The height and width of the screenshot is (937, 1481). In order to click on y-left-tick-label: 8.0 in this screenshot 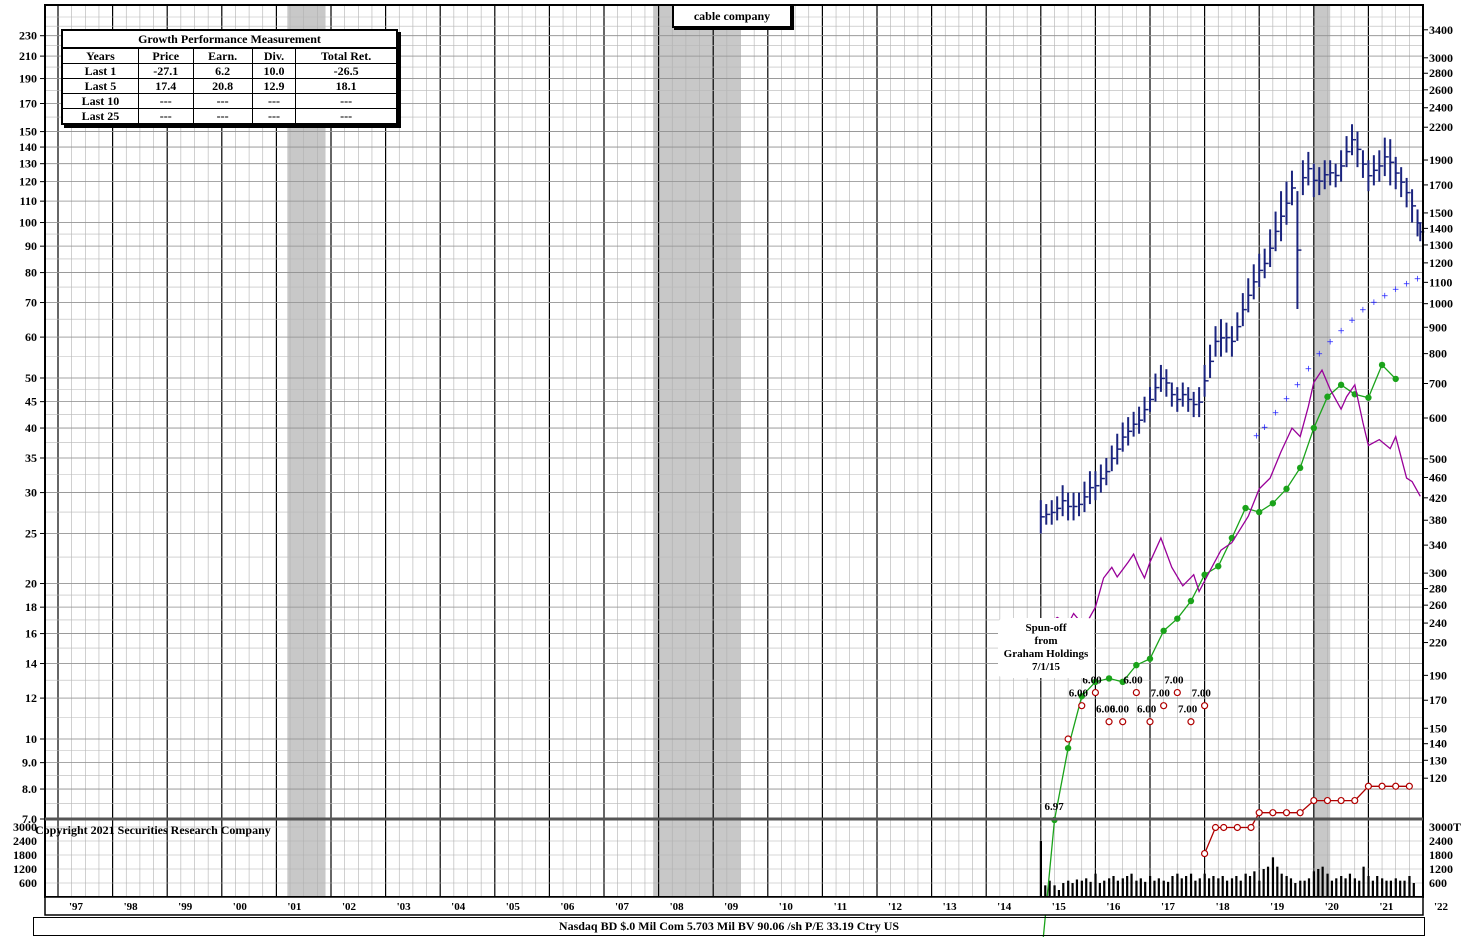, I will do `click(29, 789)`.